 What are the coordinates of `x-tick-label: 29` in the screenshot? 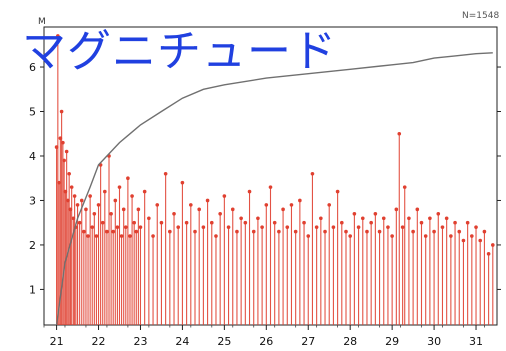 It's located at (392, 341).